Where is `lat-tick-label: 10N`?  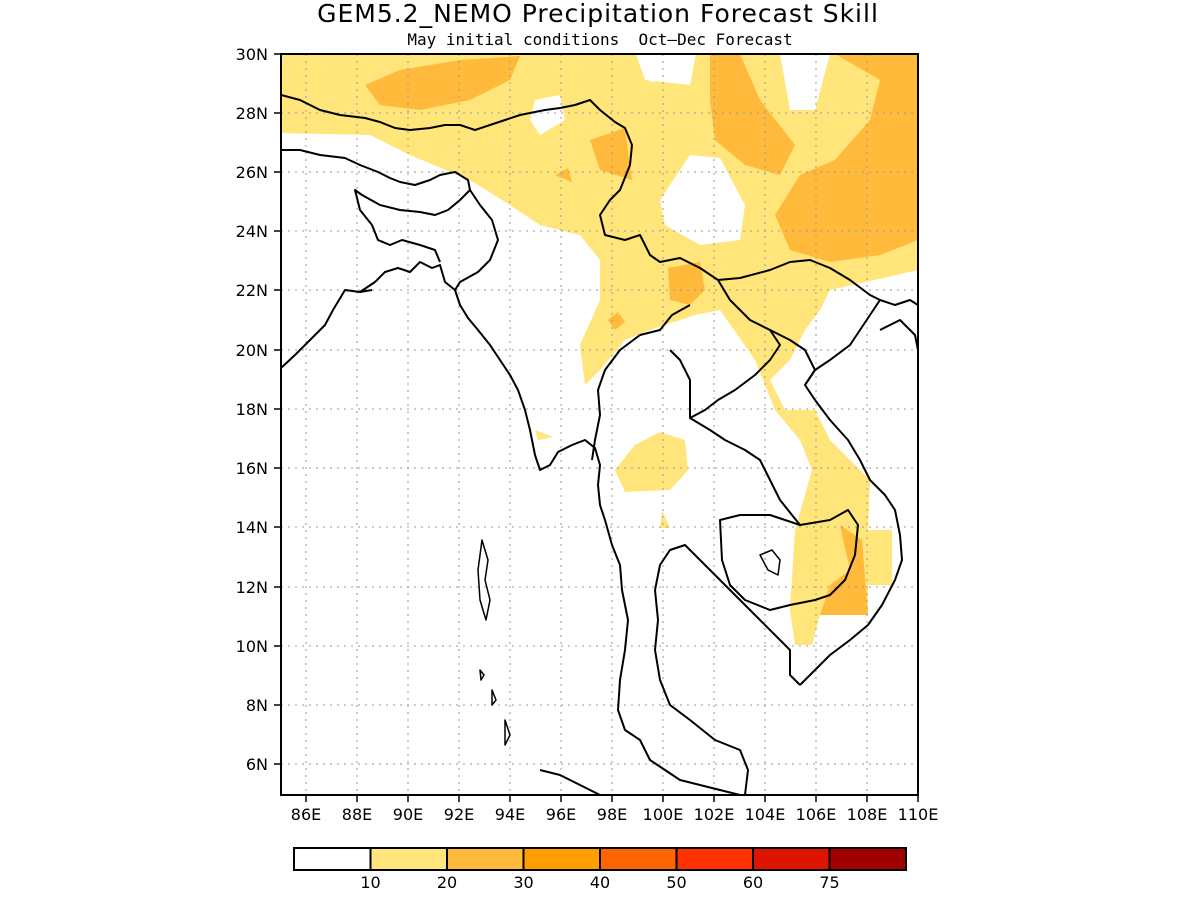 lat-tick-label: 10N is located at coordinates (252, 646).